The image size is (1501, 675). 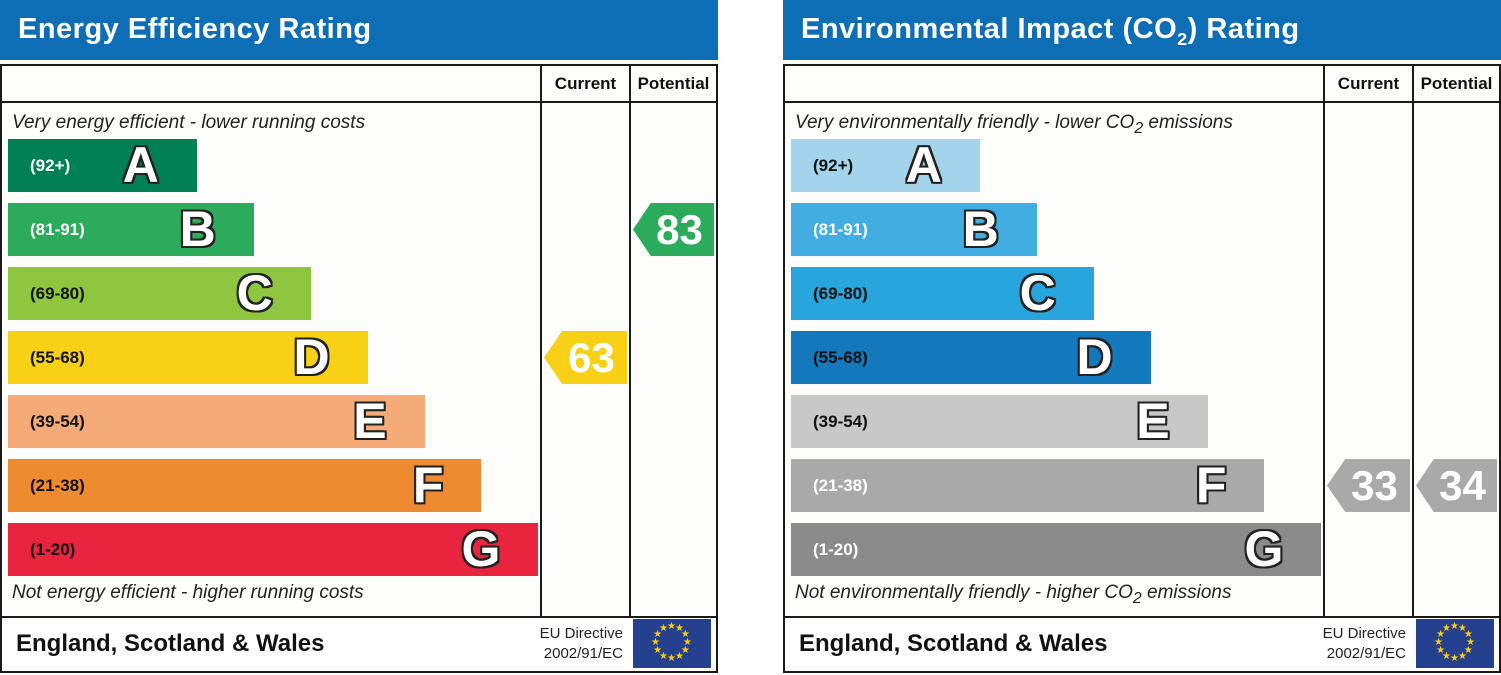 I want to click on band-letter: E, so click(x=1153, y=421).